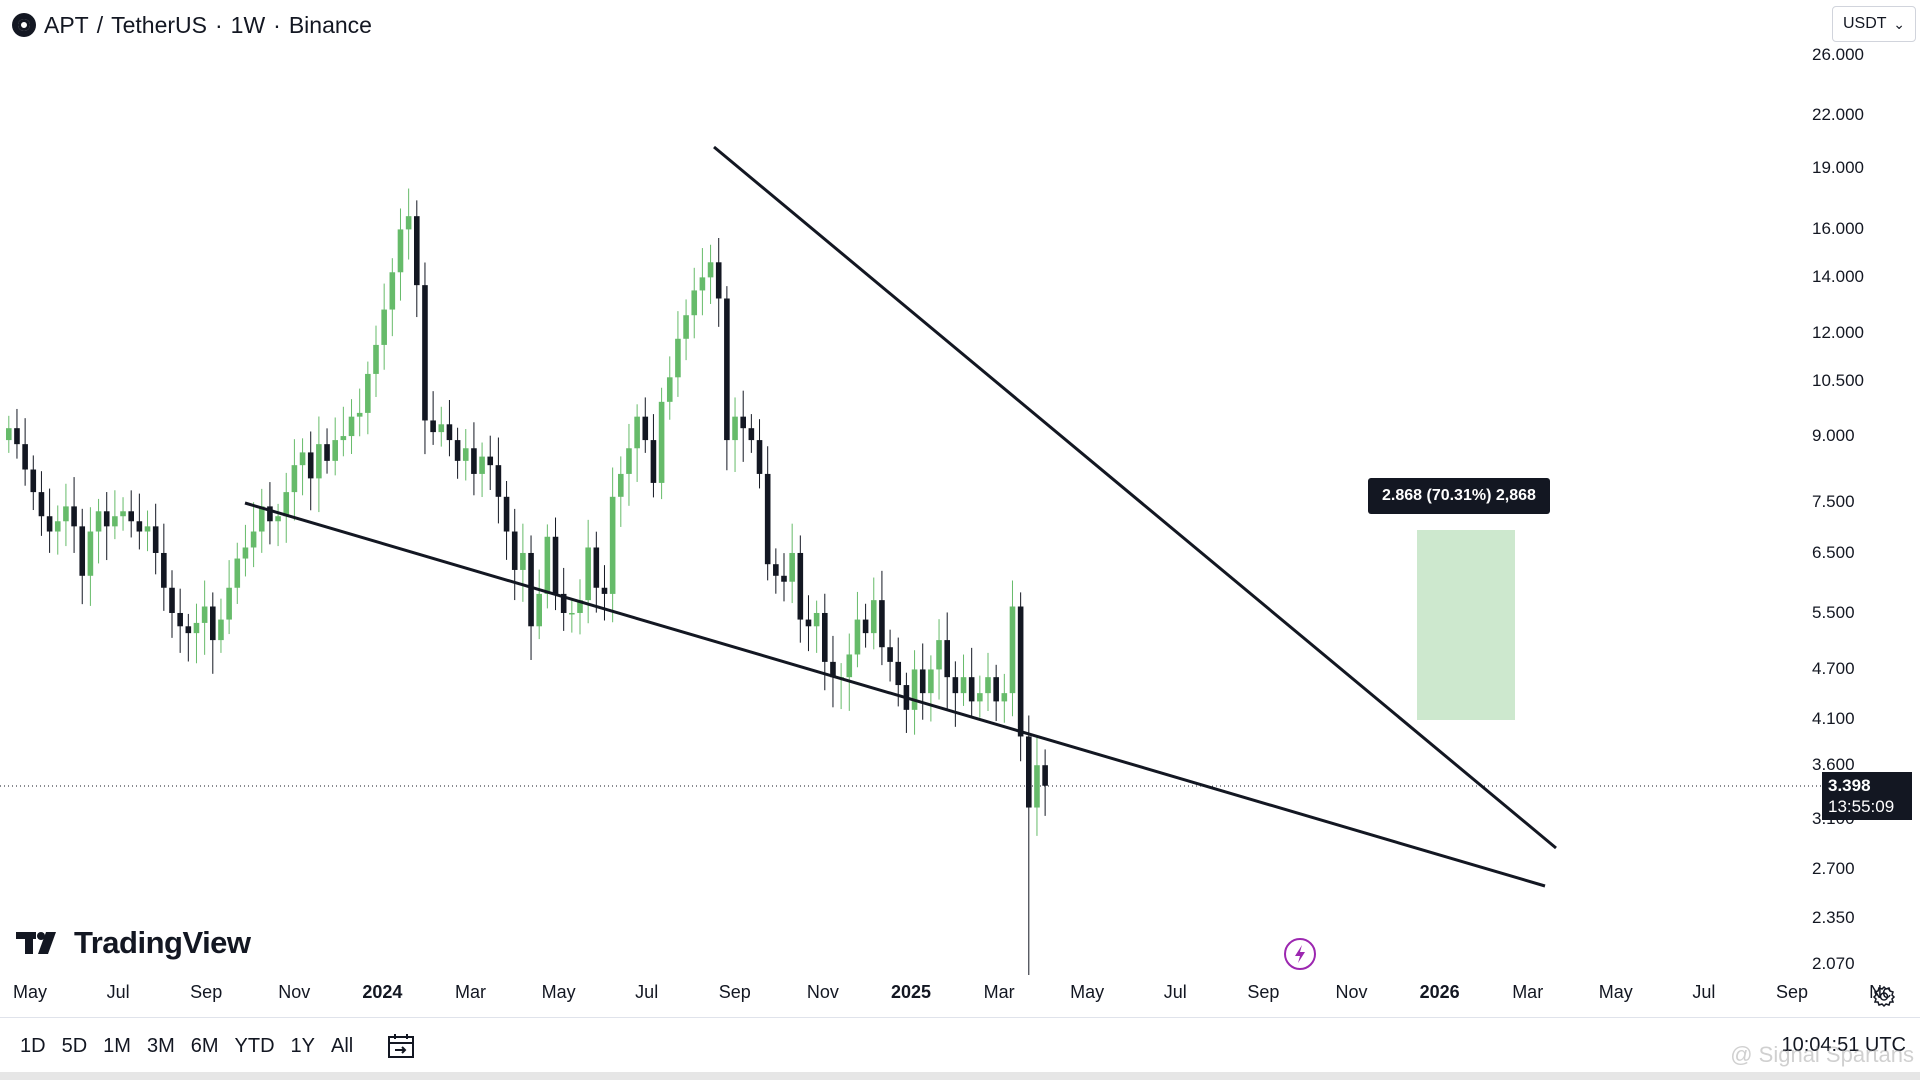  Describe the element at coordinates (248, 24) in the screenshot. I see `interval-label: 1W` at that location.